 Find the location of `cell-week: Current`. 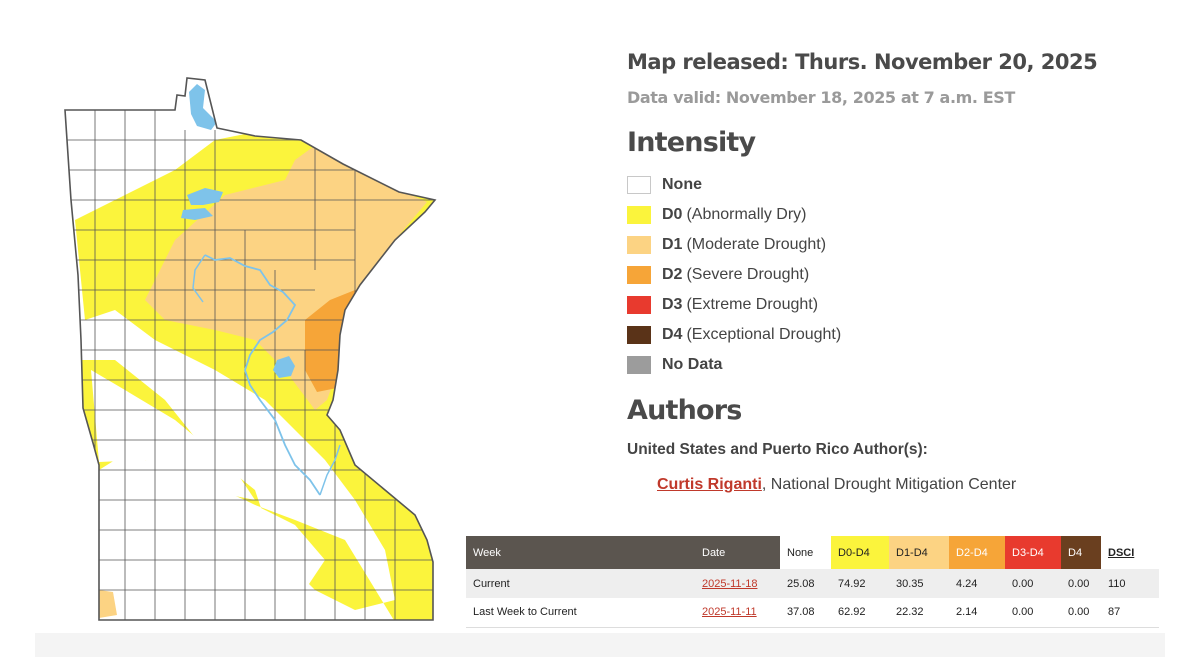

cell-week: Current is located at coordinates (580, 583).